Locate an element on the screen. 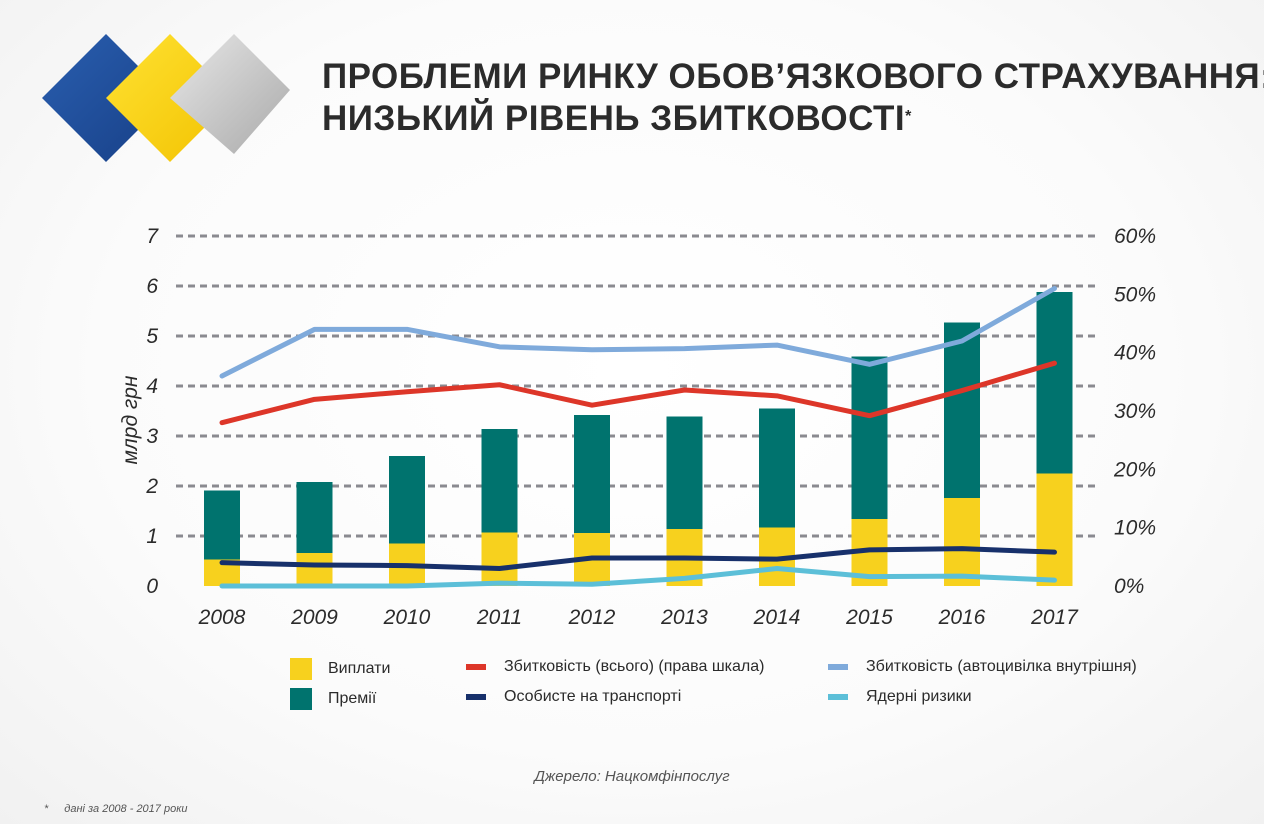  legend-label: Особисте на транспорті is located at coordinates (593, 696).